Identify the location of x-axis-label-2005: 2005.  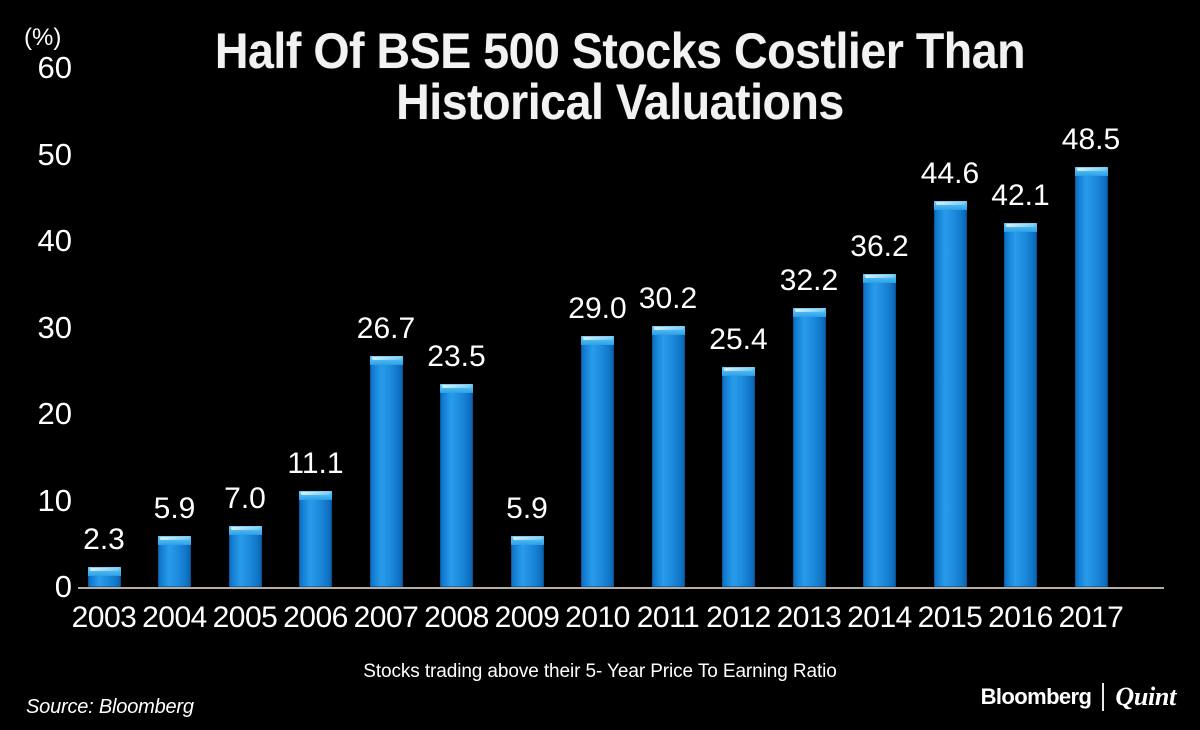
(245, 617).